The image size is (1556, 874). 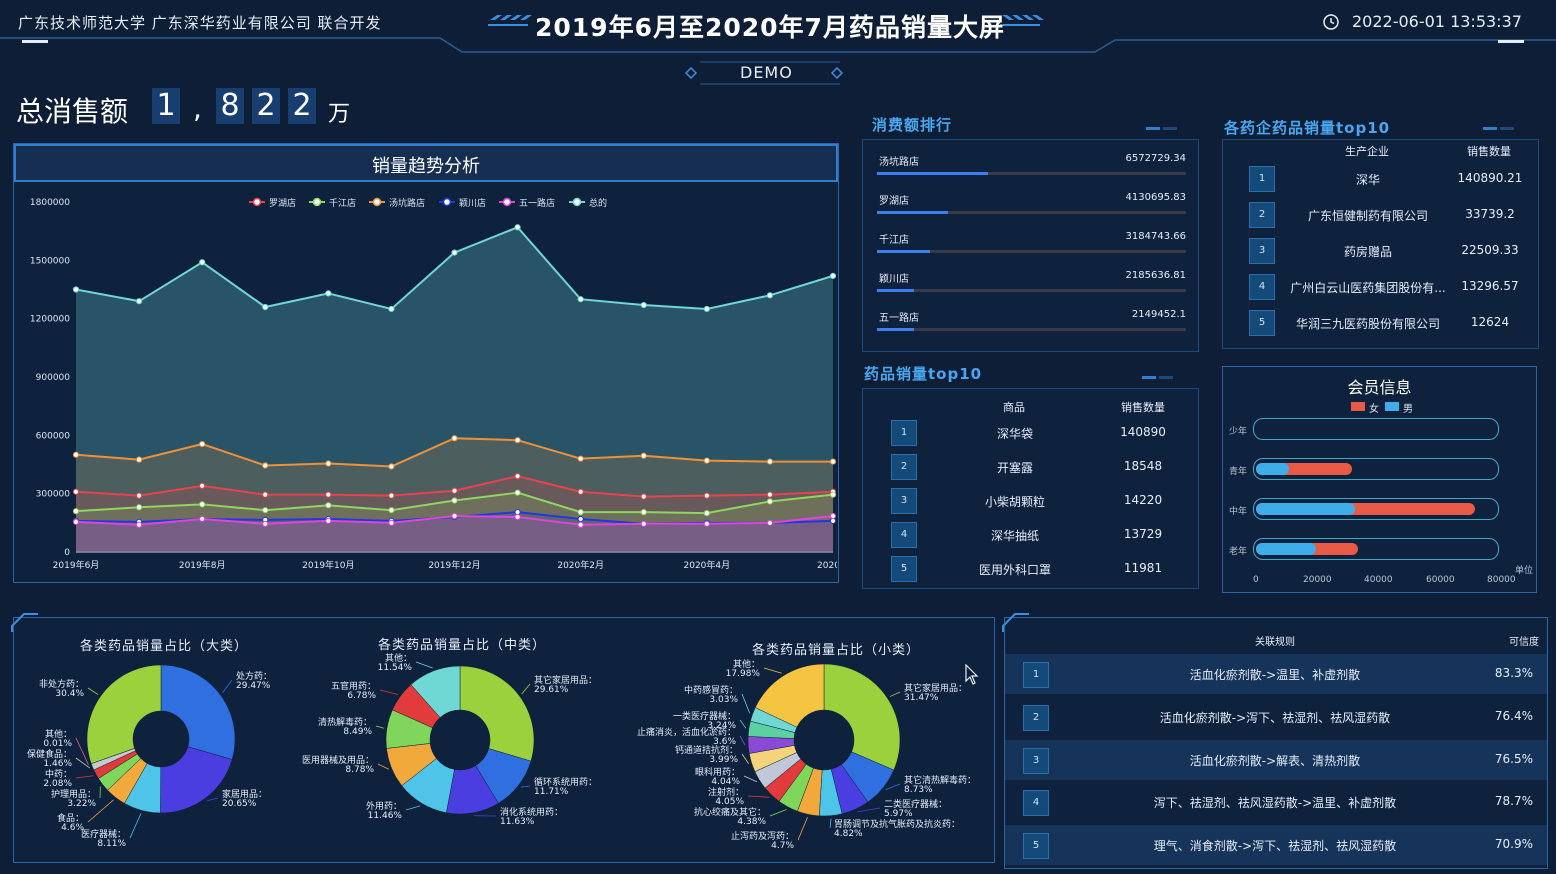 What do you see at coordinates (1275, 675) in the screenshot?
I see `rule-text: 活血化瘀剂散->温里、补虚剂散` at bounding box center [1275, 675].